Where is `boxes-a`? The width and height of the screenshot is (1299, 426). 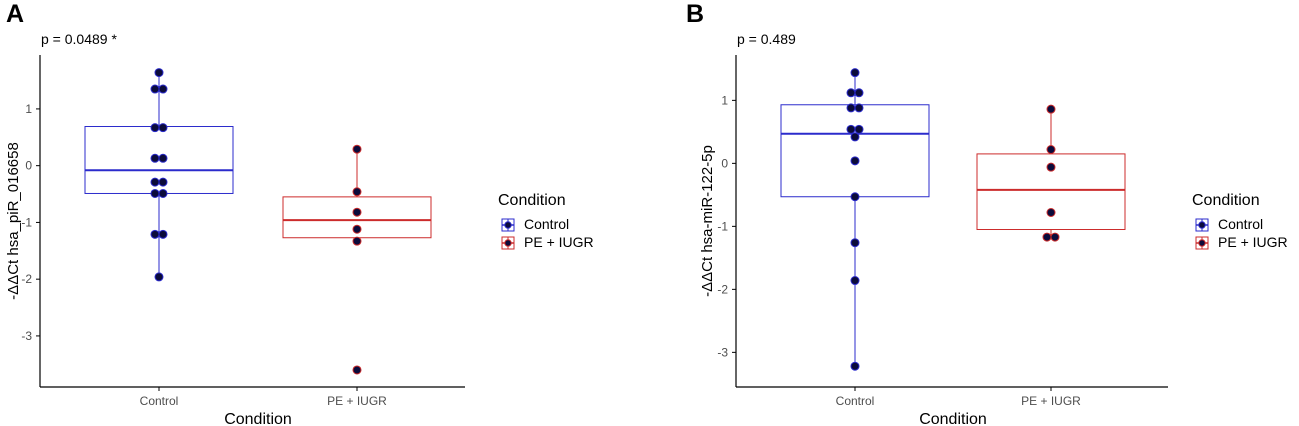
boxes-a is located at coordinates (258, 174).